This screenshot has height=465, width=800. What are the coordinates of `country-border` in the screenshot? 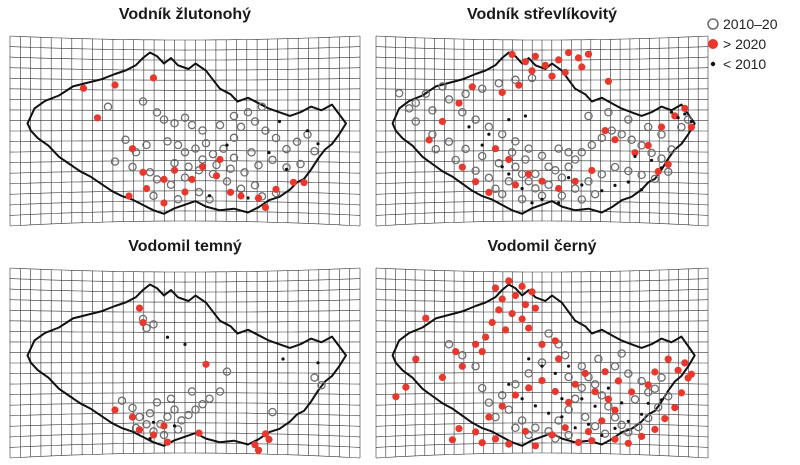 It's located at (543, 133).